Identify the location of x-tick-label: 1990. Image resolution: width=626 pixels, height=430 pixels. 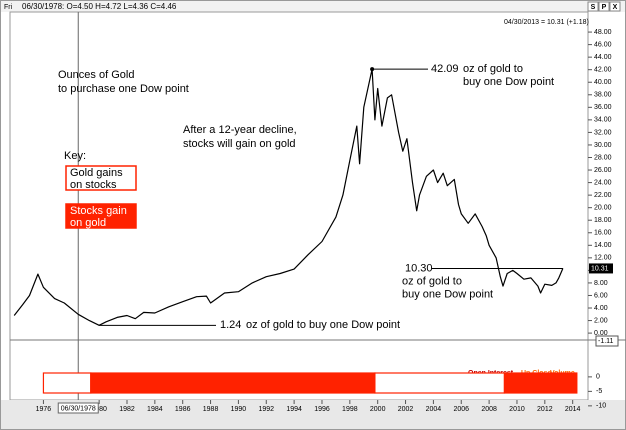
(239, 409).